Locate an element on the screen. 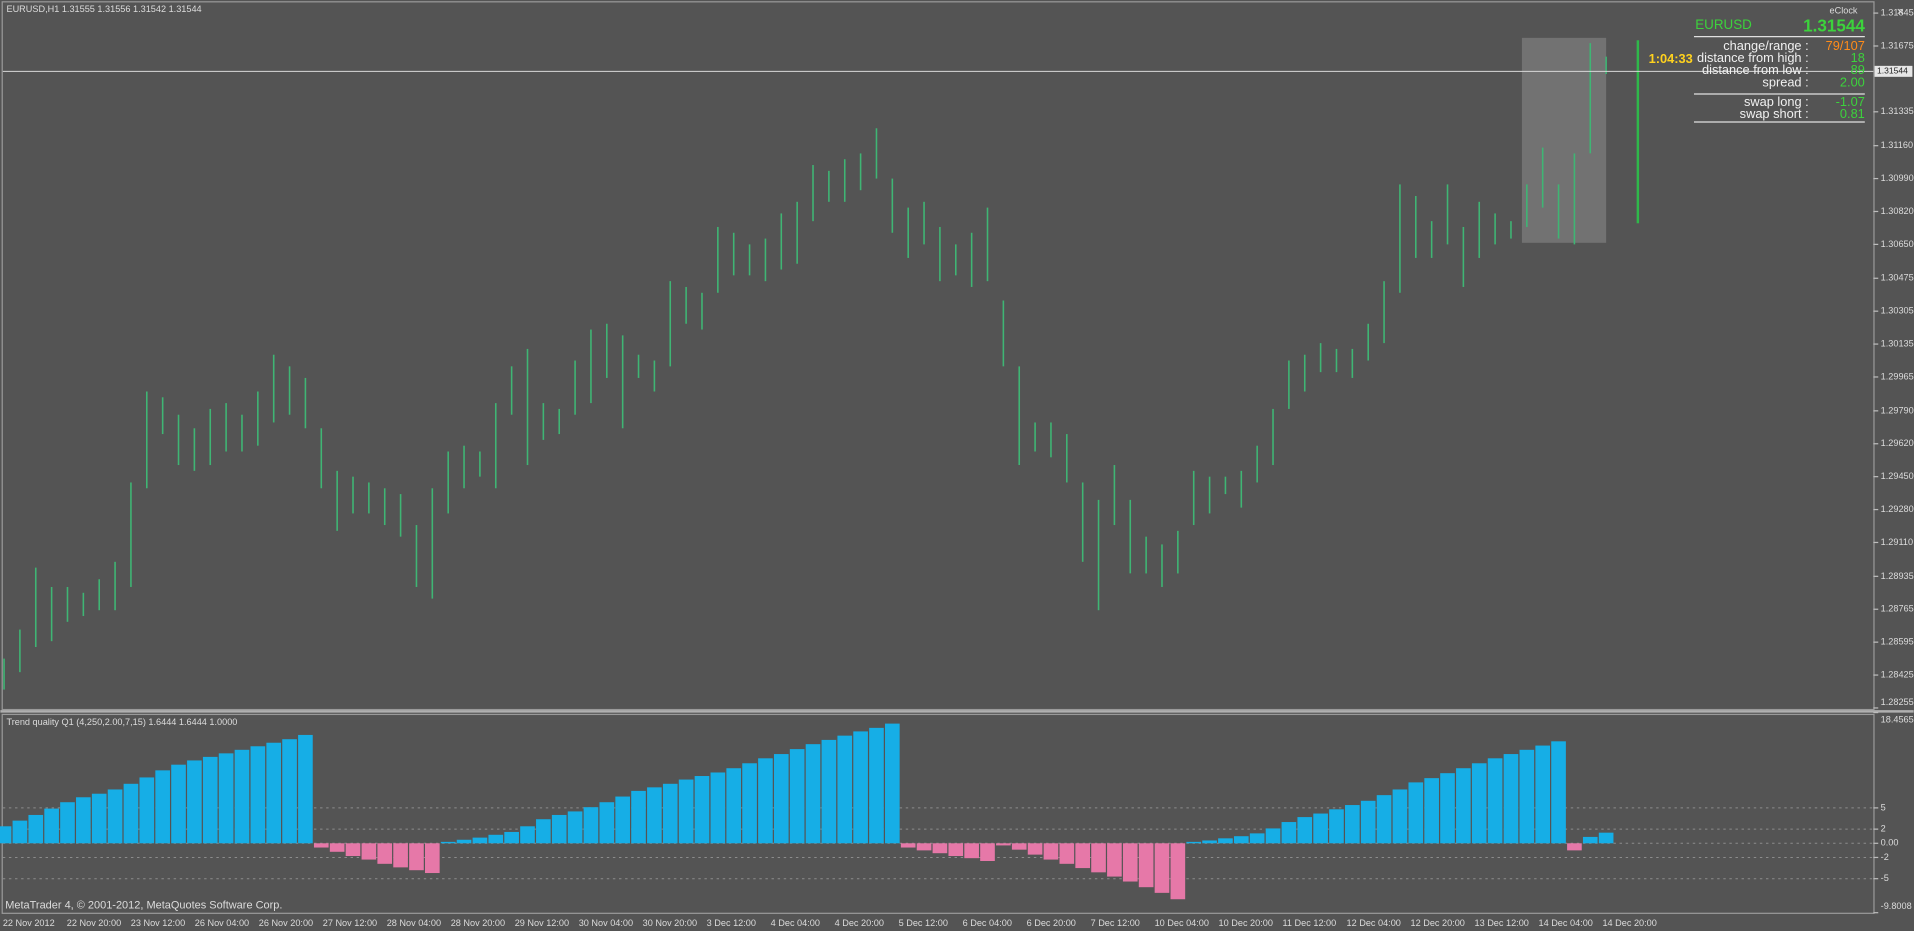 The height and width of the screenshot is (931, 1914). y-tick-label: 1.30820 is located at coordinates (1897, 211).